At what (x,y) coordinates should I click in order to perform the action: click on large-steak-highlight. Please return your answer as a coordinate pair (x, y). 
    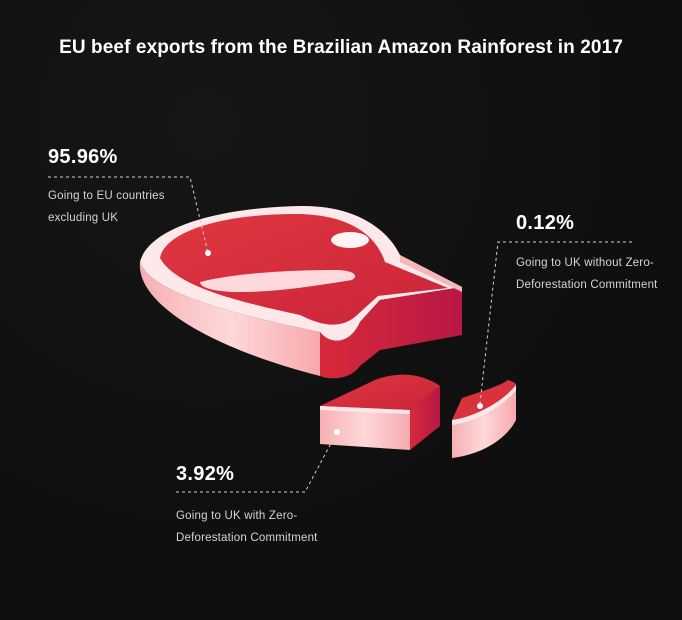
    Looking at the image, I should click on (350, 240).